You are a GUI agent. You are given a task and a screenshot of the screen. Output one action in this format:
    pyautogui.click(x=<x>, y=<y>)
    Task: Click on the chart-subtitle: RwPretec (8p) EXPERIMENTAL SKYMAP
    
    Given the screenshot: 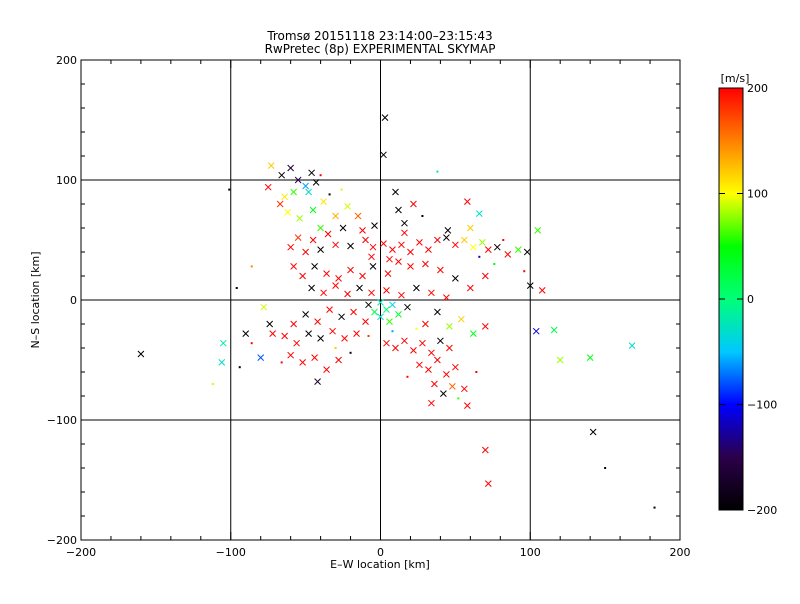 What is the action you would take?
    pyautogui.click(x=380, y=49)
    